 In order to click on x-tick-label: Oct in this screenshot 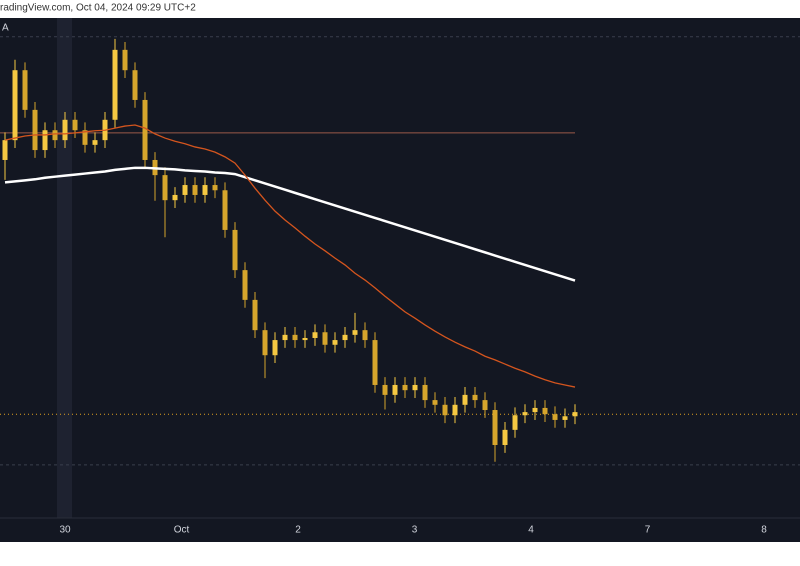, I will do `click(182, 530)`.